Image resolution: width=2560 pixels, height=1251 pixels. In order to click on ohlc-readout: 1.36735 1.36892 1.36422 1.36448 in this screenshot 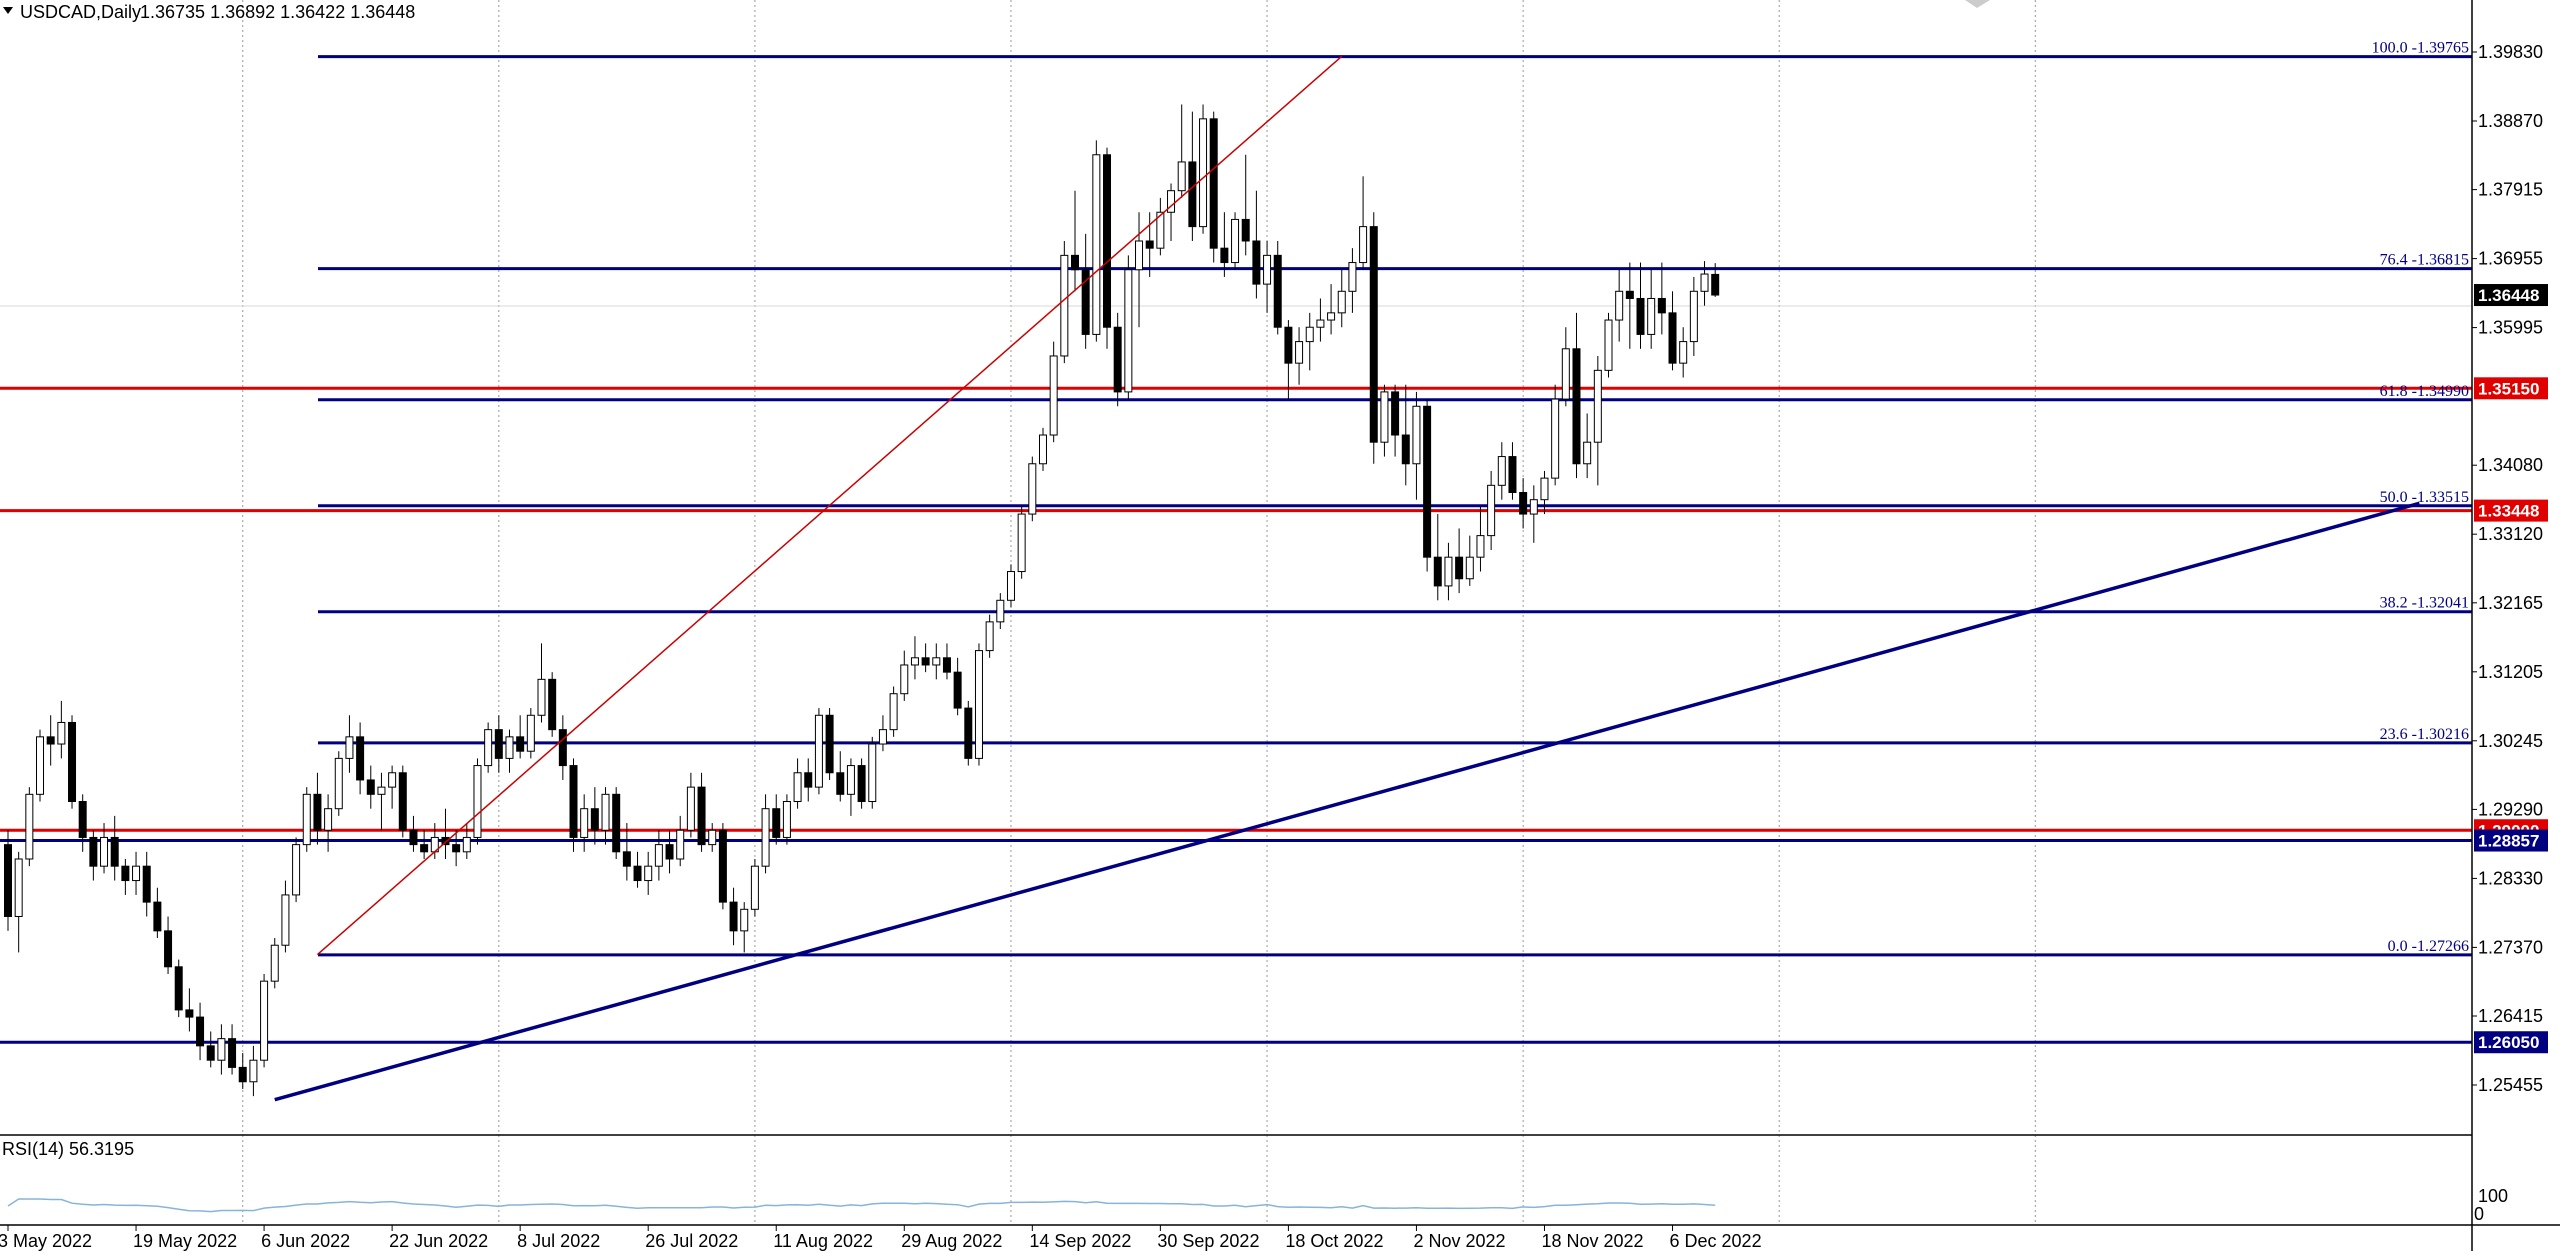, I will do `click(277, 12)`.